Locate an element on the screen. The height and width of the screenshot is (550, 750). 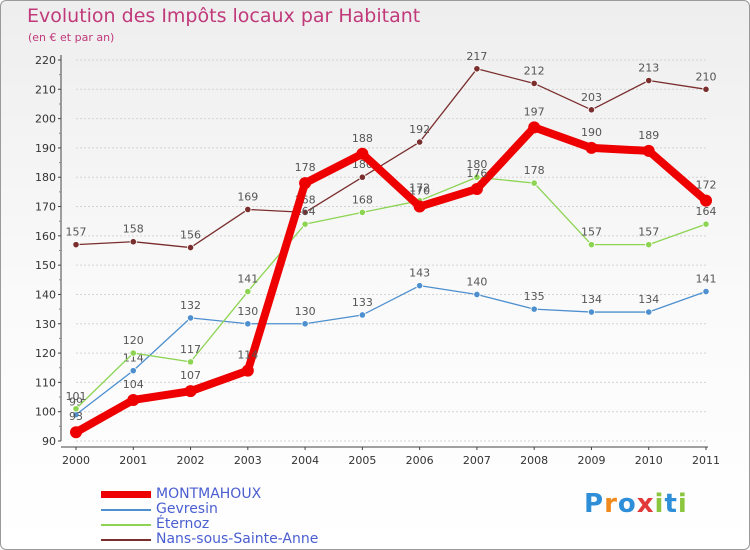
data-label: 104 is located at coordinates (133, 384).